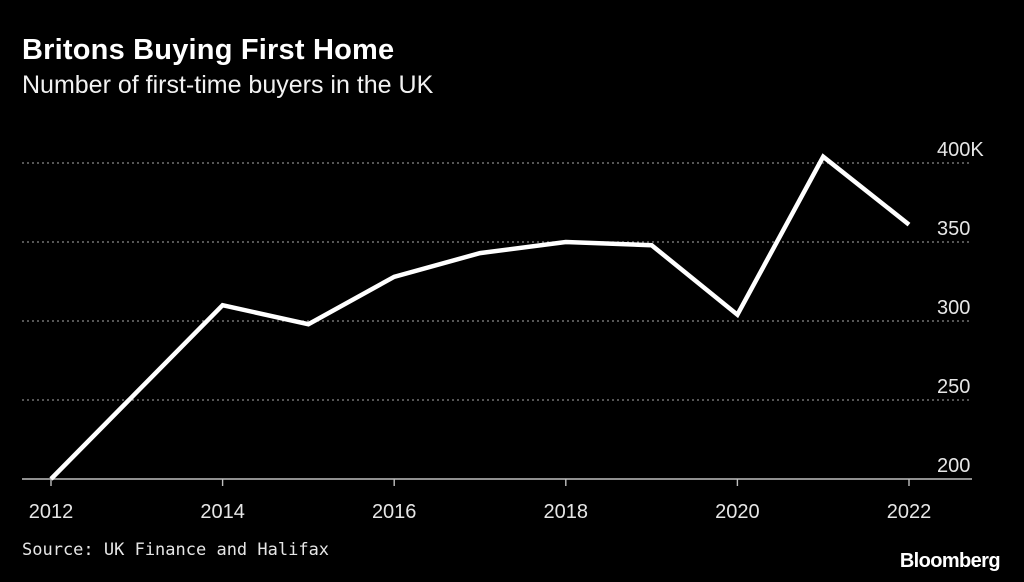 The width and height of the screenshot is (1024, 582). What do you see at coordinates (480, 501) in the screenshot?
I see `x-axis-ticks: 2012 2014 2016 2018 2020 2022` at bounding box center [480, 501].